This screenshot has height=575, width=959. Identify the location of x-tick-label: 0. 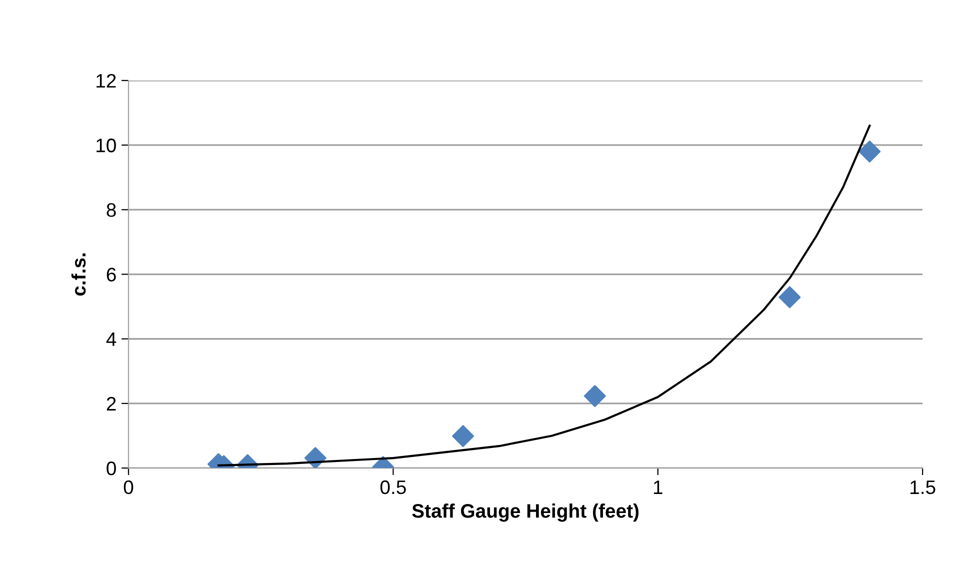
(129, 487).